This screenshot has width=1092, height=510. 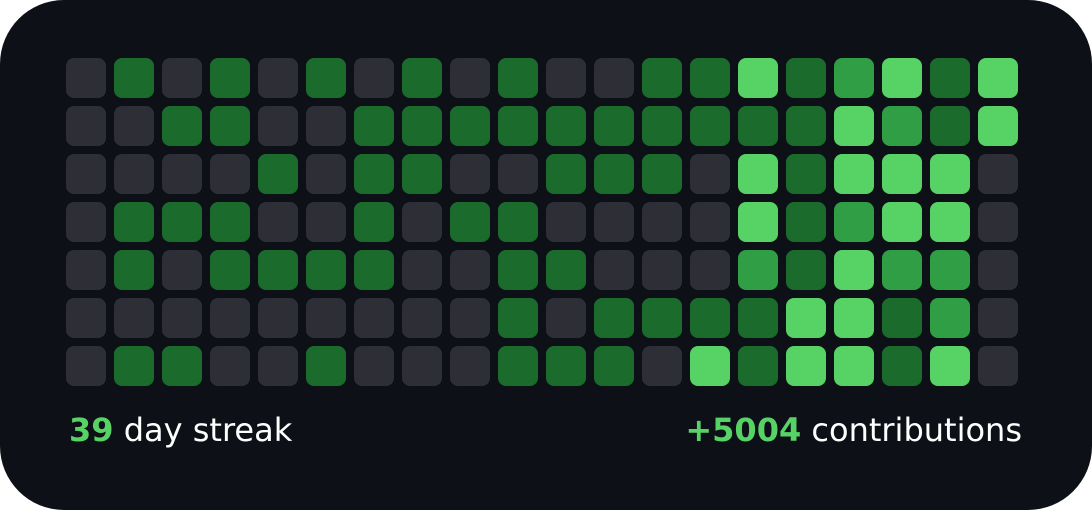 What do you see at coordinates (91, 430) in the screenshot?
I see `streak-value: 39` at bounding box center [91, 430].